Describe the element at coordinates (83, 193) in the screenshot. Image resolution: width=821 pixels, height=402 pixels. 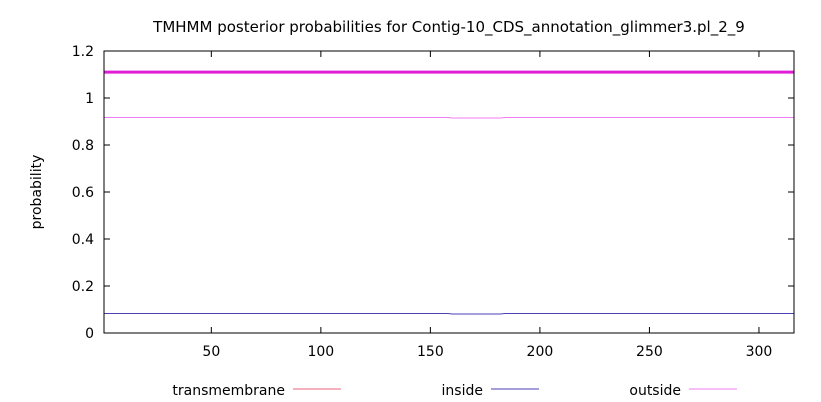
I see `y-tick-label: 0.6` at that location.